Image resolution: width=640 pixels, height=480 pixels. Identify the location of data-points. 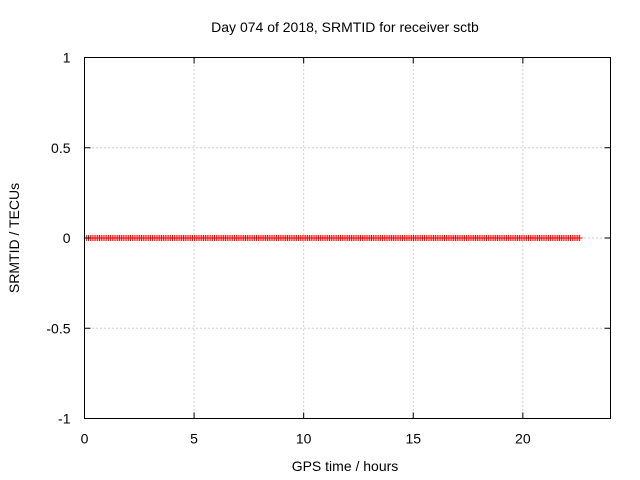
(333, 238).